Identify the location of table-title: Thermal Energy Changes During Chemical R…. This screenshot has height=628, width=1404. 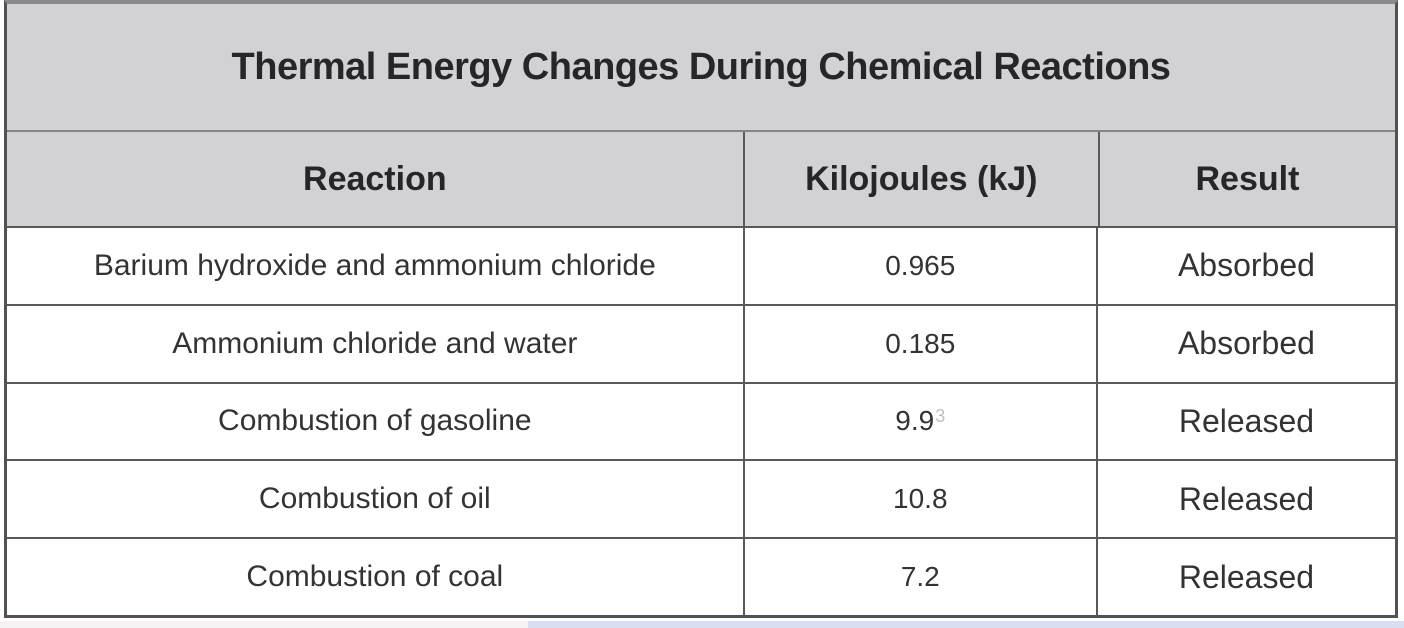
(701, 66).